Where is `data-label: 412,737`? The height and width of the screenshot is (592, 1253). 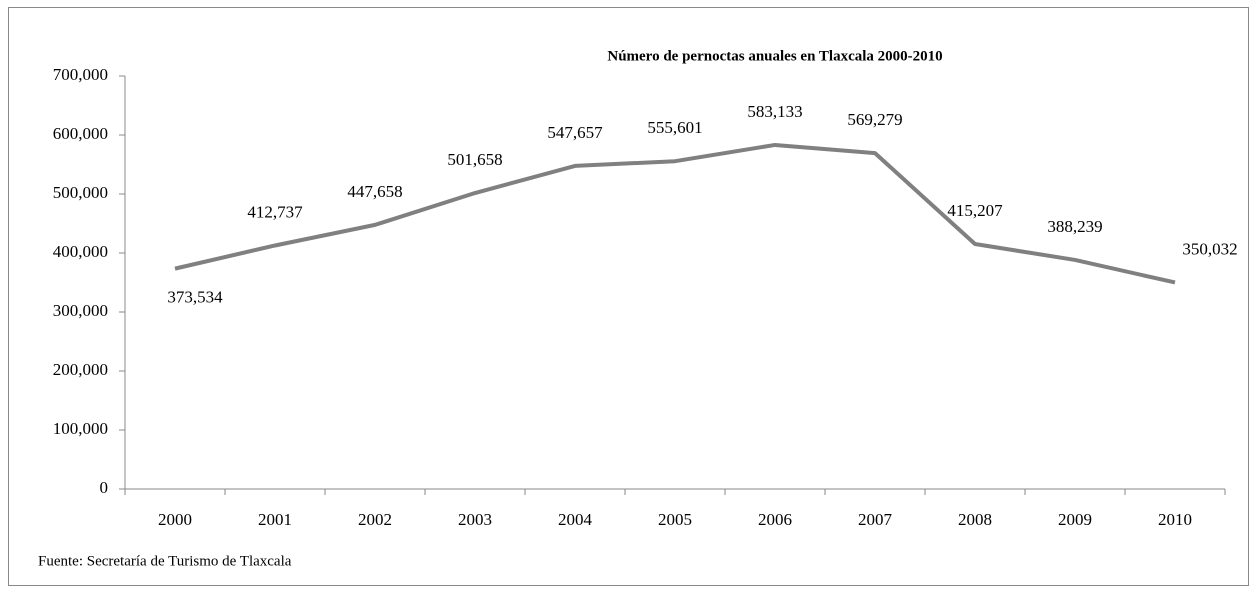 data-label: 412,737 is located at coordinates (275, 211).